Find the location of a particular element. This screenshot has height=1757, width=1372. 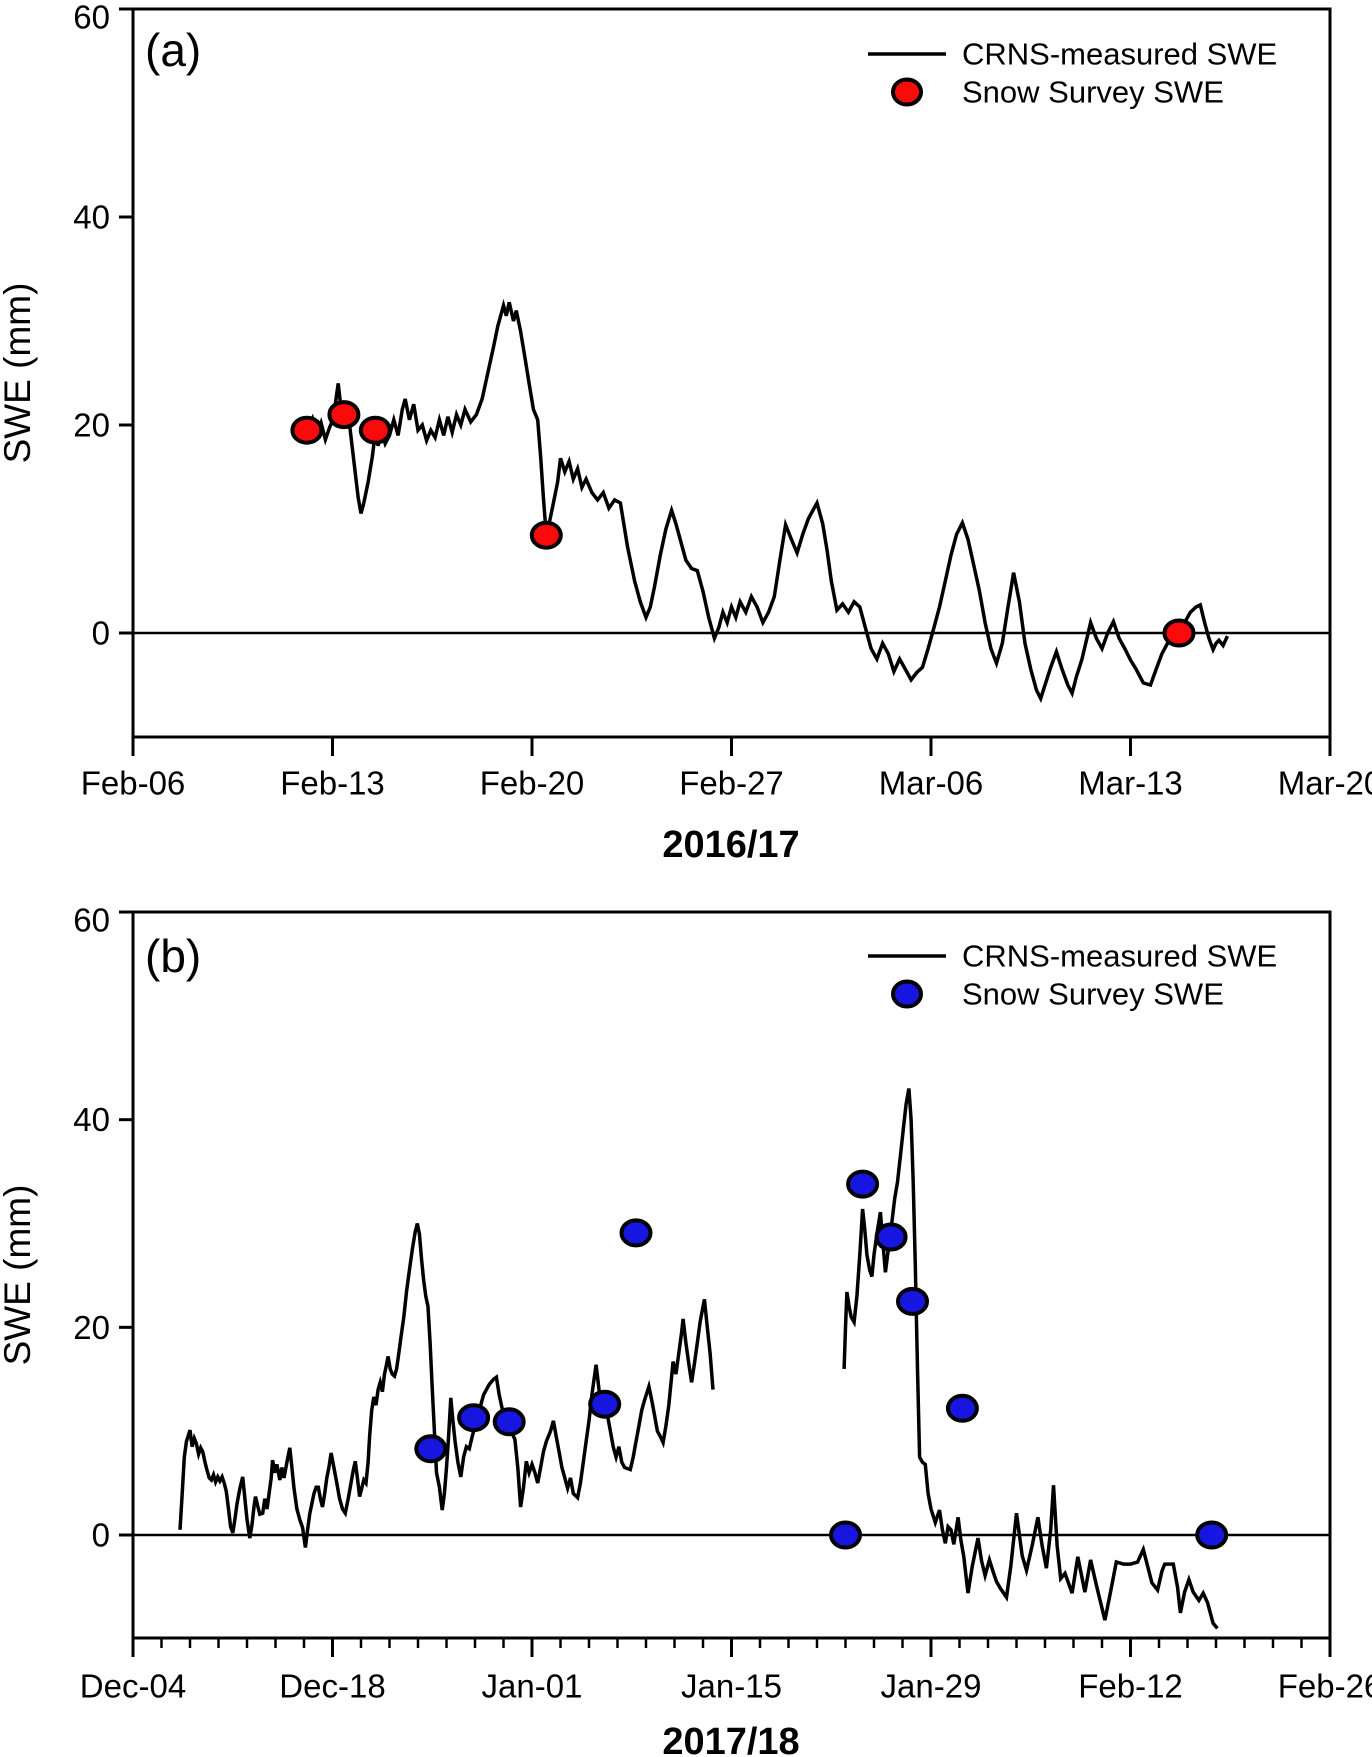

x-tick-label: Mar-13 is located at coordinates (1130, 783).